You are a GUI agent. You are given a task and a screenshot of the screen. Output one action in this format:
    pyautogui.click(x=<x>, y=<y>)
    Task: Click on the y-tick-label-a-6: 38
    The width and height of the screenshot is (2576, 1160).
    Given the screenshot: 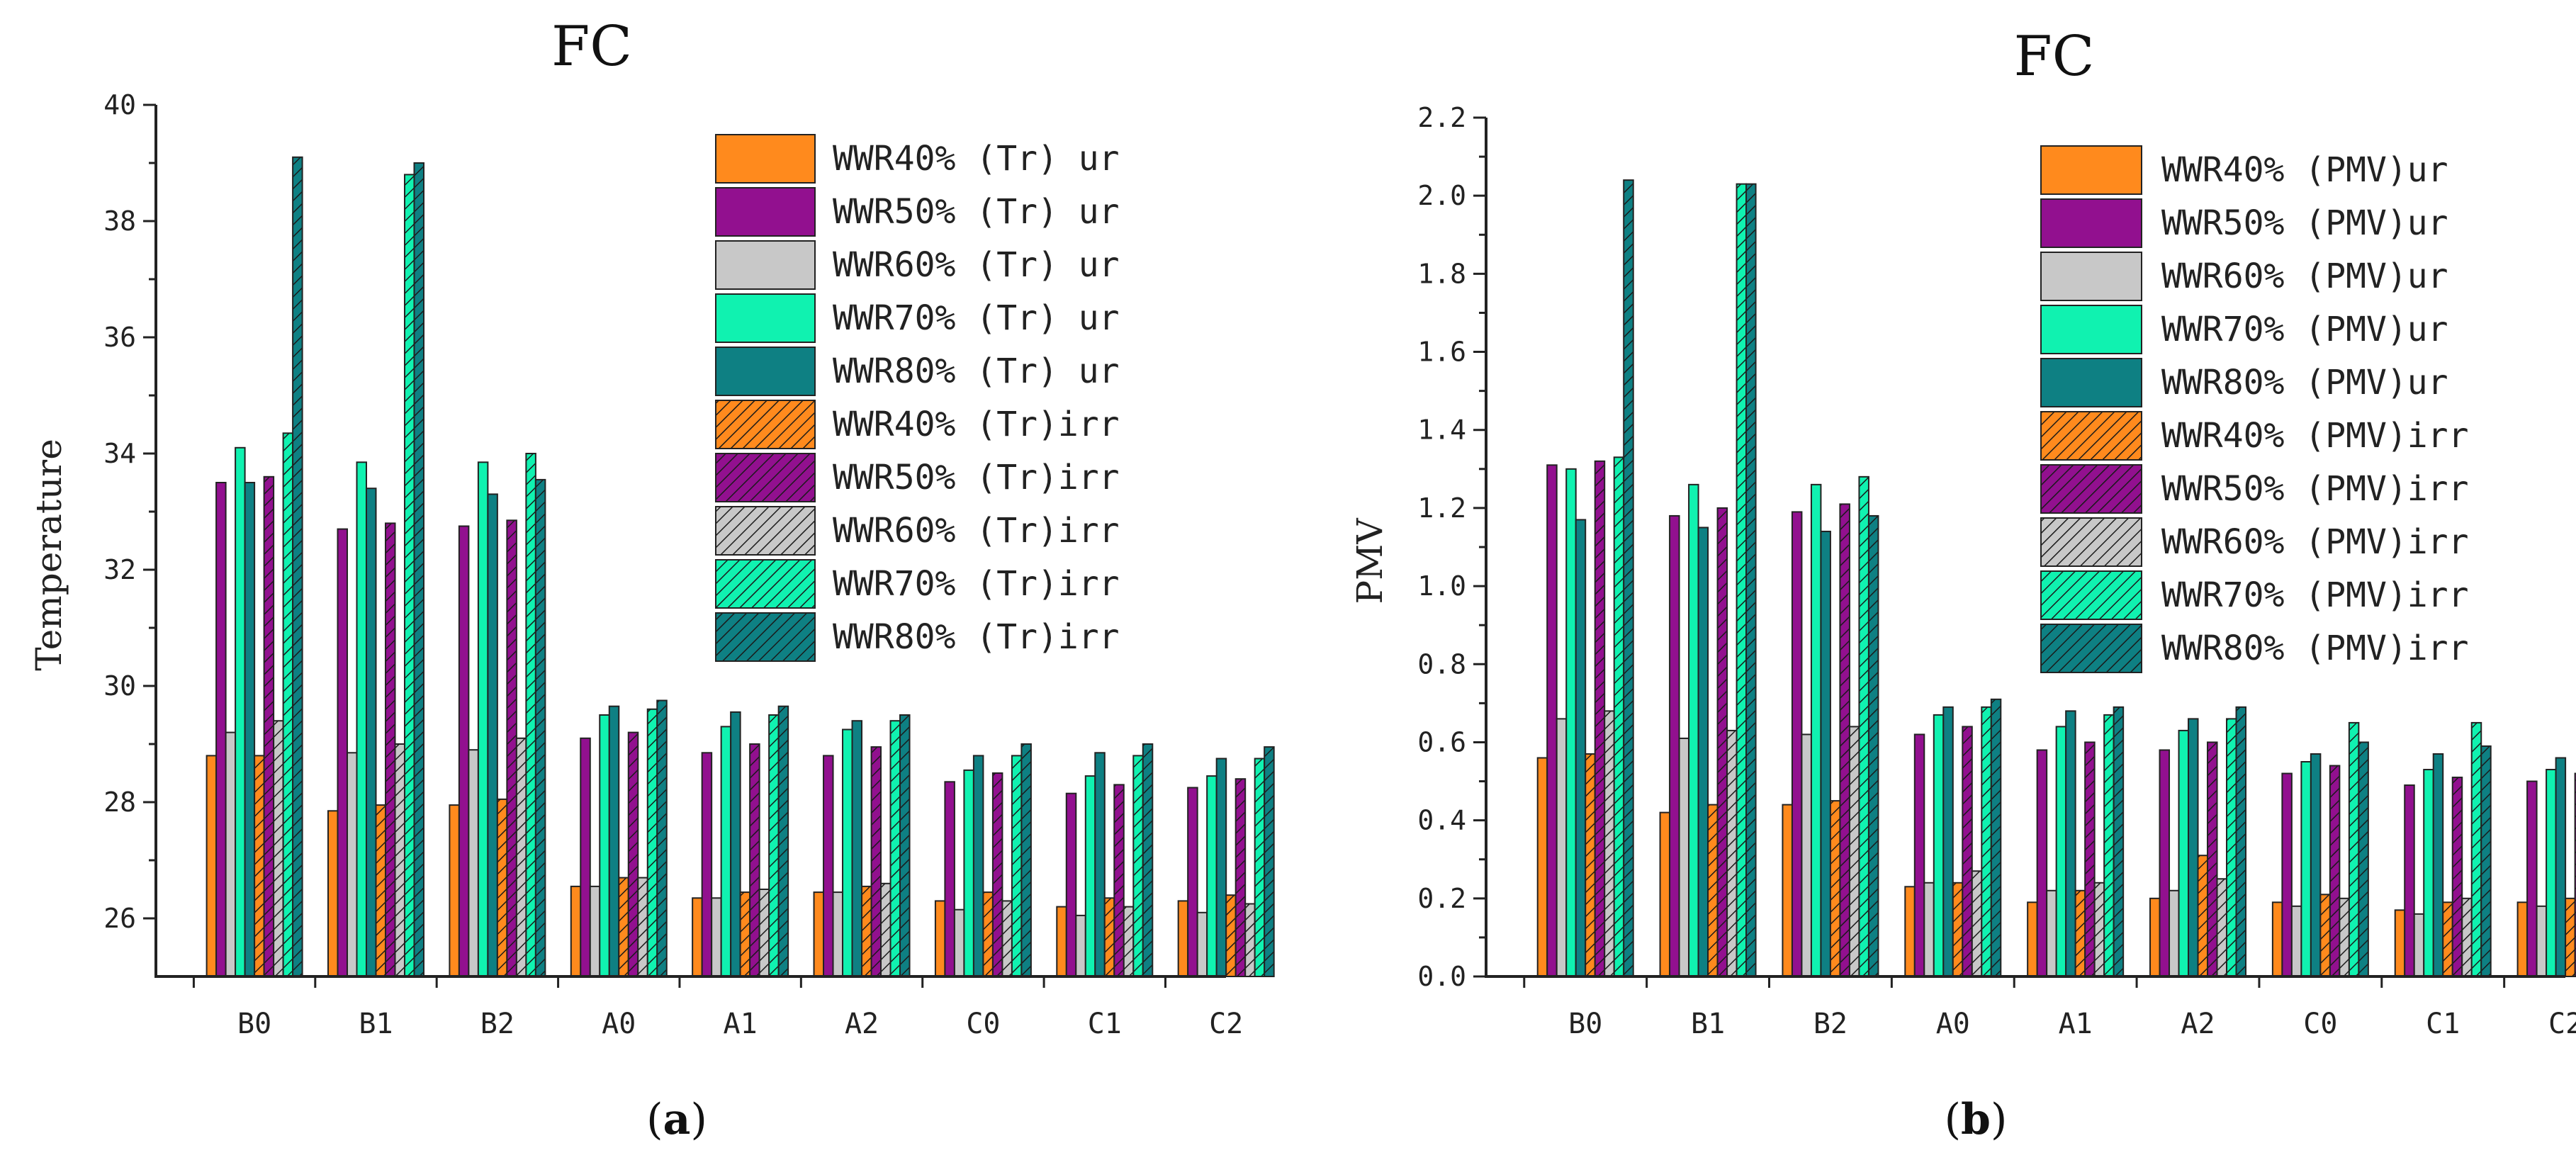 What is the action you would take?
    pyautogui.click(x=119, y=221)
    